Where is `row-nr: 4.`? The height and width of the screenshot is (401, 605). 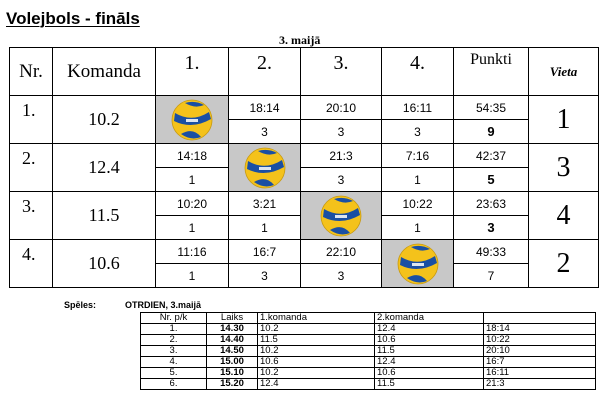
row-nr: 4. is located at coordinates (31, 263).